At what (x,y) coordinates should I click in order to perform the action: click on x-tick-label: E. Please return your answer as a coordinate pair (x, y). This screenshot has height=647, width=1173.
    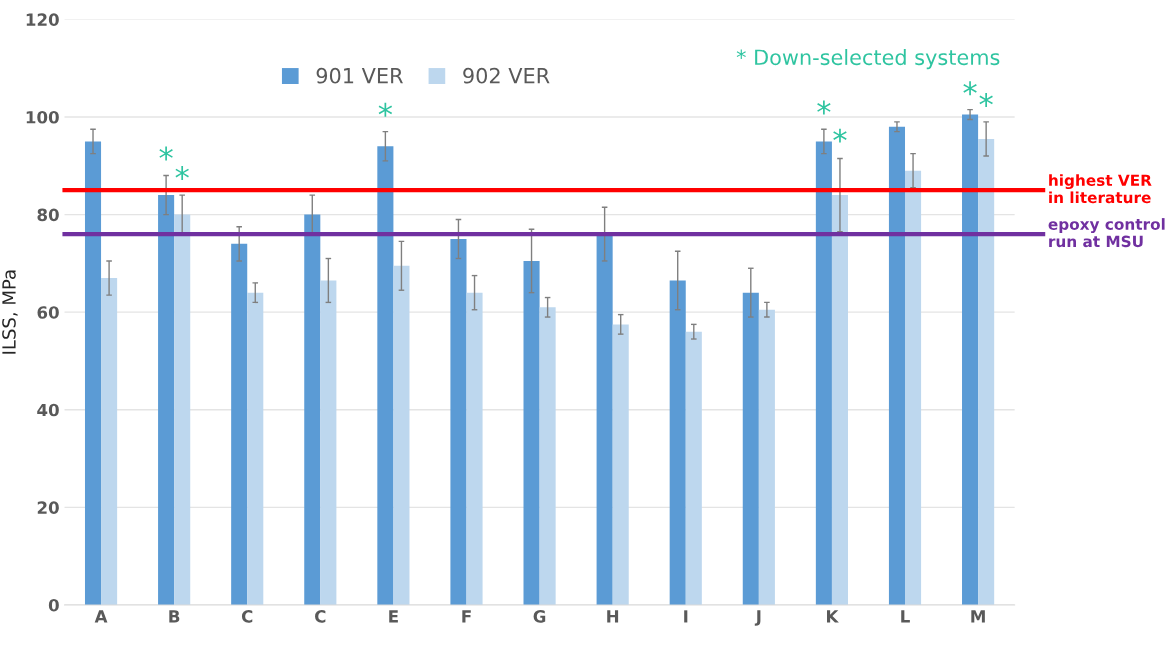
    Looking at the image, I should click on (393, 616).